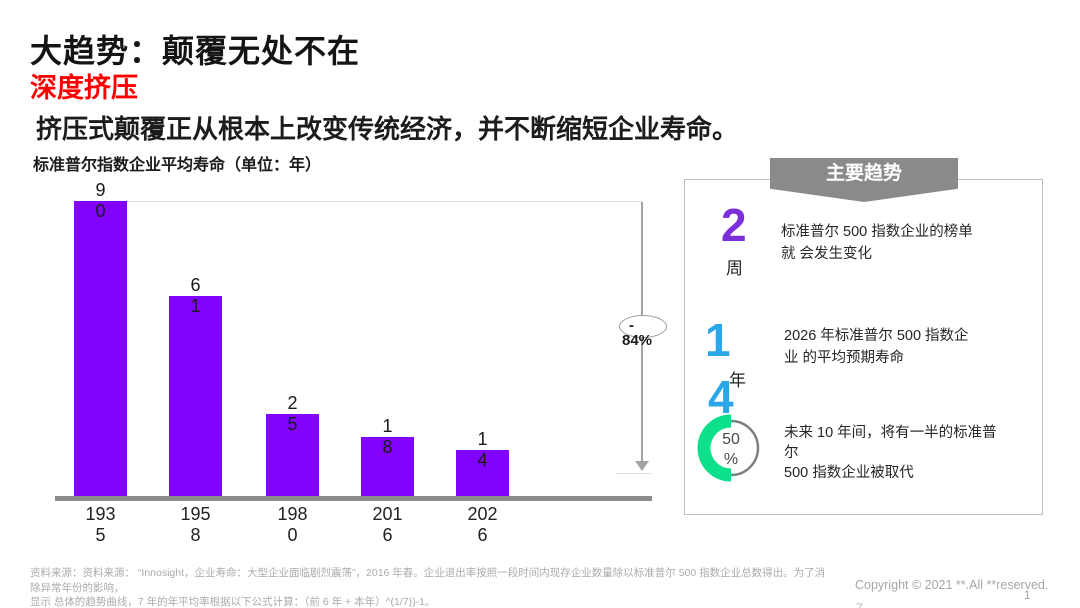 The height and width of the screenshot is (608, 1080). I want to click on page-subtitle: 深度挤压, so click(84, 88).